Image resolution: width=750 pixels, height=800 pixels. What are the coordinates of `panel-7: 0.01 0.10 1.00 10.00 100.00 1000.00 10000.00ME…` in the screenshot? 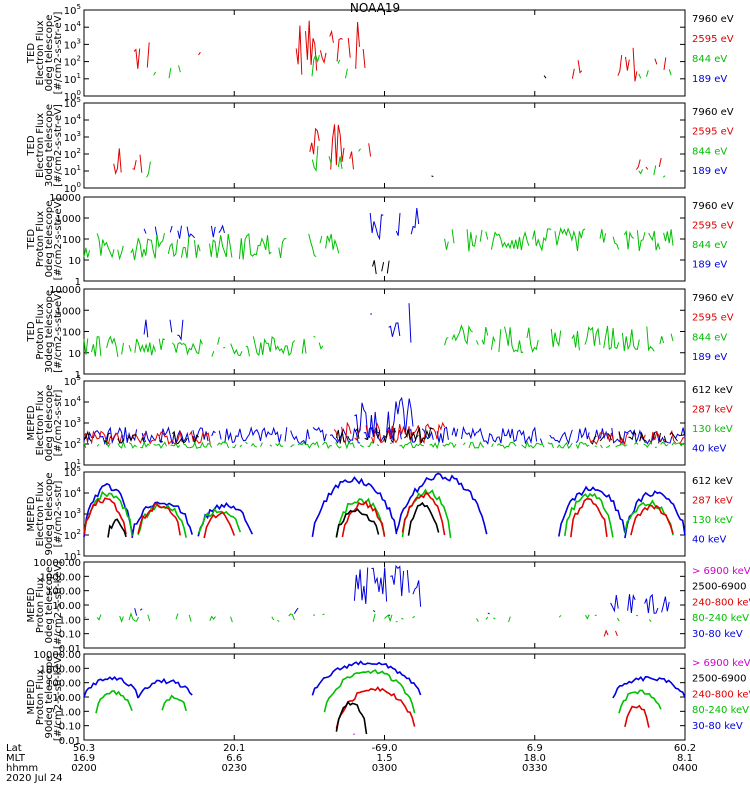 It's located at (388, 606).